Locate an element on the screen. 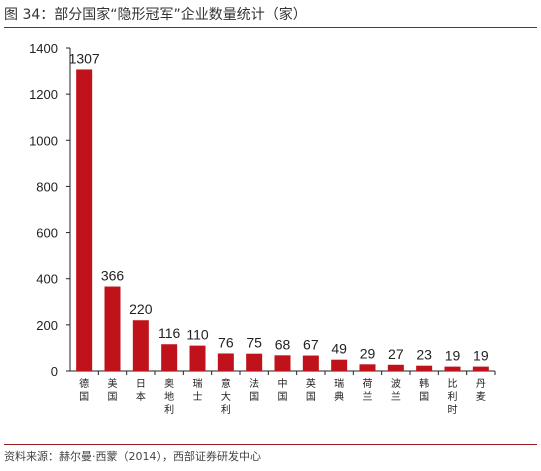 The image size is (541, 471). data-label-0: 1307 is located at coordinates (84, 58).